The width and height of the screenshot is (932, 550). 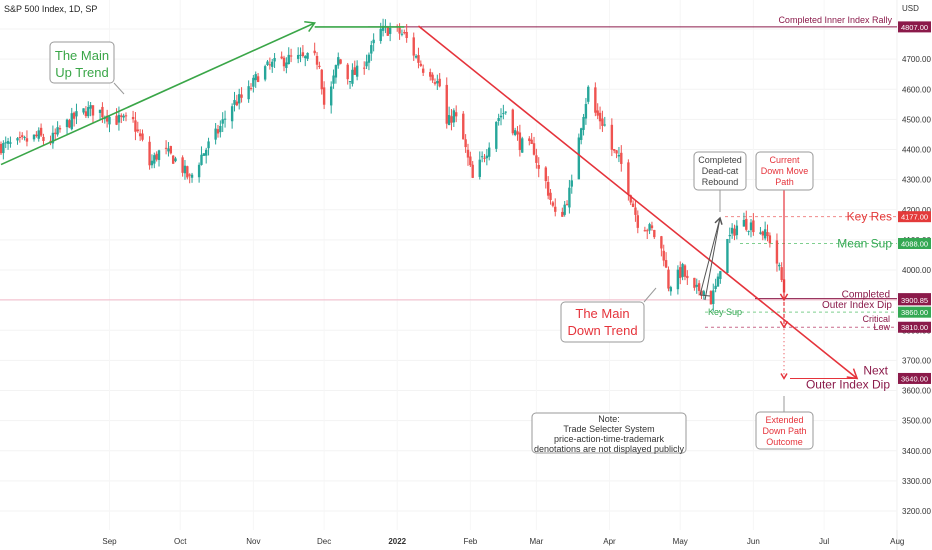 I want to click on label-outer-index-dip: Outer Index Dip, so click(x=857, y=305).